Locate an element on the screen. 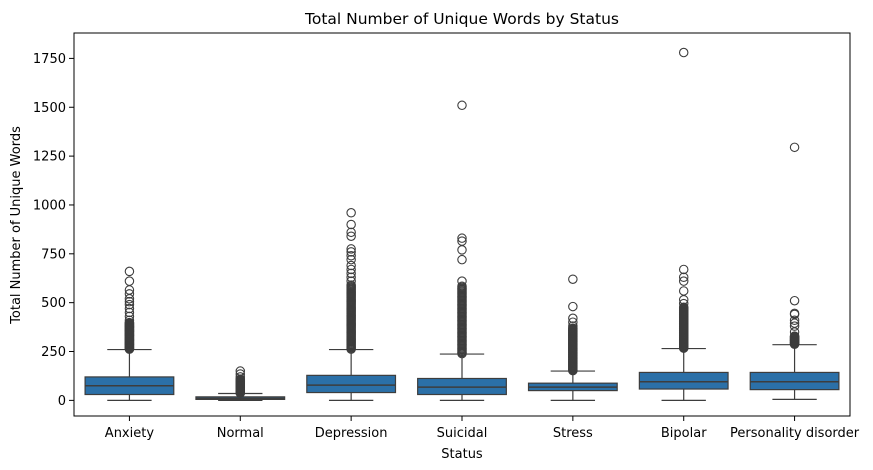 The height and width of the screenshot is (470, 873). y-tick-label: 250 is located at coordinates (53, 352).